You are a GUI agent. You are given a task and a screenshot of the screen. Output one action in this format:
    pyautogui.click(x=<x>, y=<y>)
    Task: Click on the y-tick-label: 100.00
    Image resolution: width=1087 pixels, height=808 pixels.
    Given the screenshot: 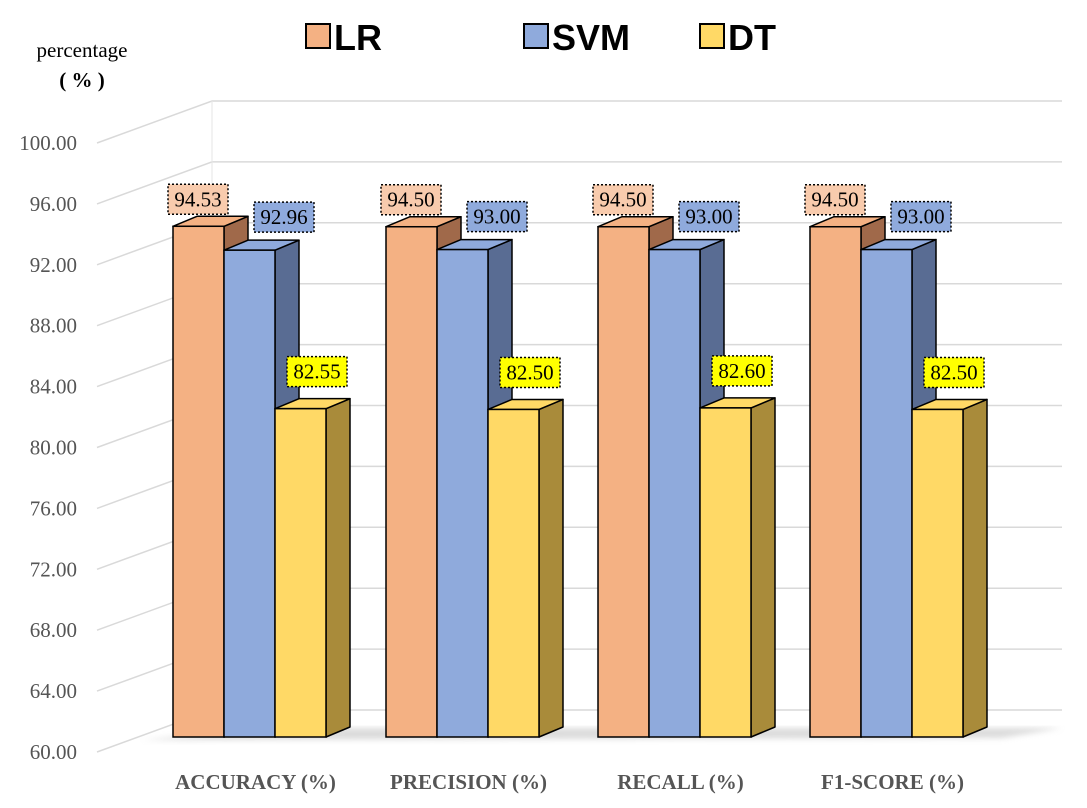 What is the action you would take?
    pyautogui.click(x=48, y=143)
    